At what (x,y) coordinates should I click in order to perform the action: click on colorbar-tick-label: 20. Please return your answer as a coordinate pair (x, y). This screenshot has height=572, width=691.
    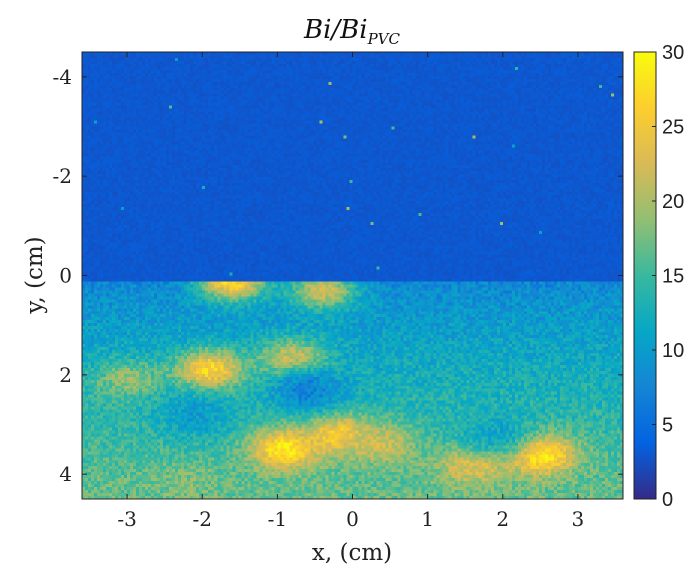
    Looking at the image, I should click on (673, 202).